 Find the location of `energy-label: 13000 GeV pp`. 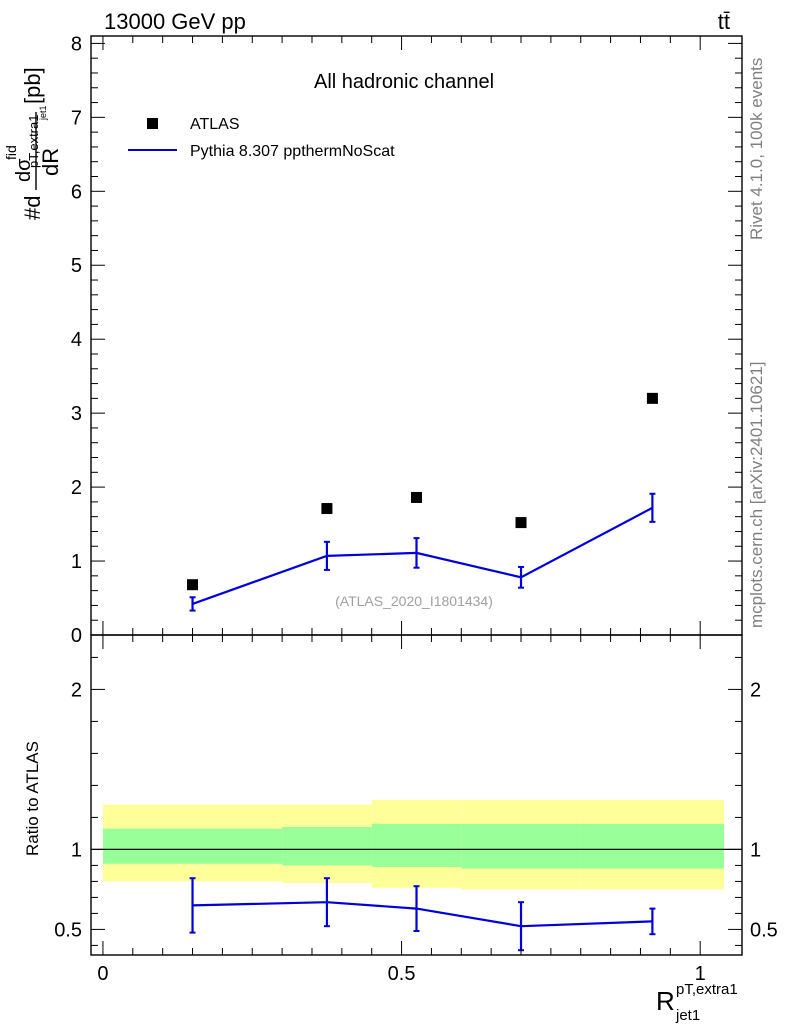

energy-label: 13000 GeV pp is located at coordinates (175, 21).